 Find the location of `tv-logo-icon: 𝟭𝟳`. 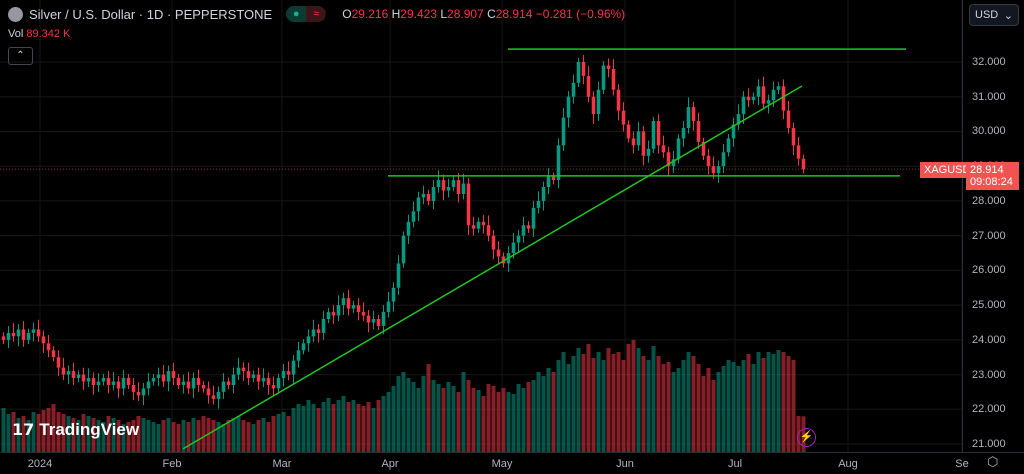

tv-logo-icon: 𝟭𝟳 is located at coordinates (23, 430).